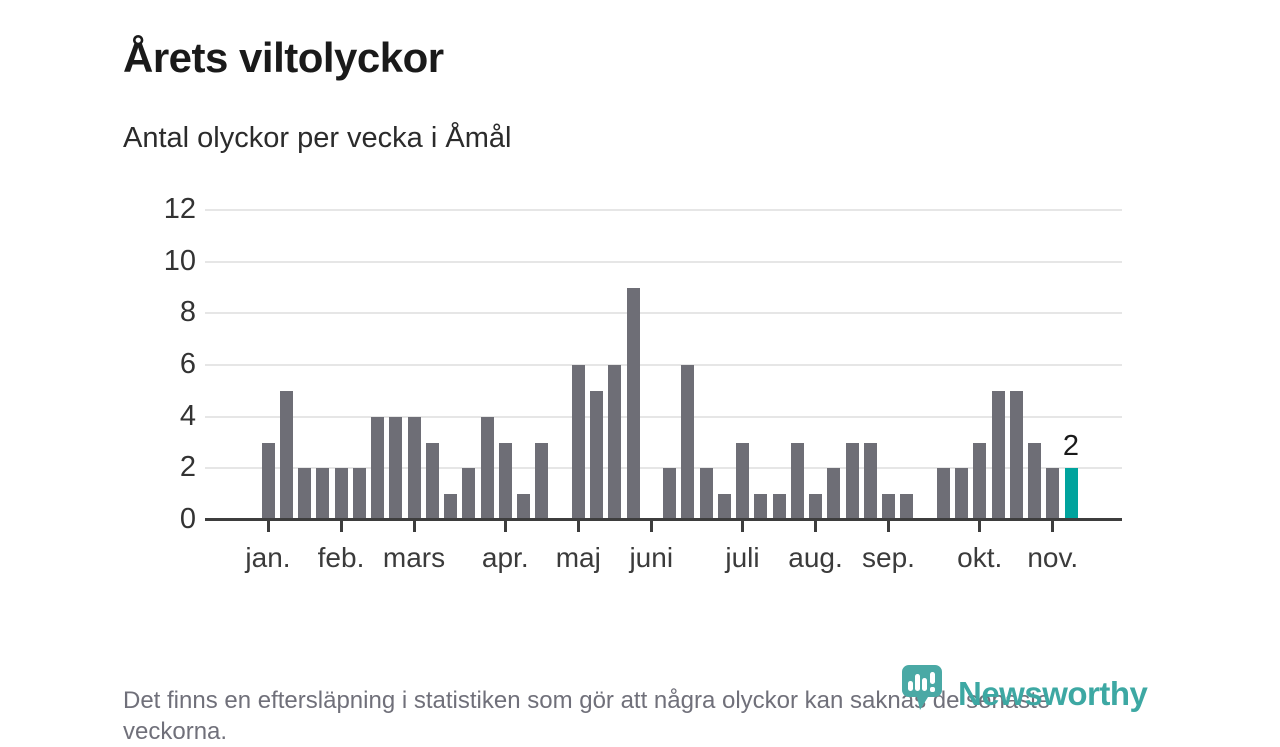  What do you see at coordinates (980, 557) in the screenshot?
I see `x-axis-label-okt: okt.` at bounding box center [980, 557].